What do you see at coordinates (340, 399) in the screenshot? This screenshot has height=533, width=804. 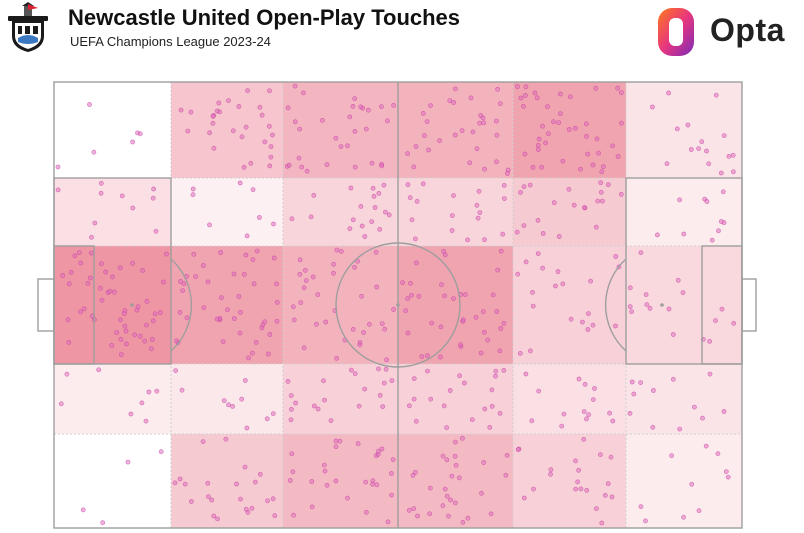 I see `heat-zone-r3-c2` at bounding box center [340, 399].